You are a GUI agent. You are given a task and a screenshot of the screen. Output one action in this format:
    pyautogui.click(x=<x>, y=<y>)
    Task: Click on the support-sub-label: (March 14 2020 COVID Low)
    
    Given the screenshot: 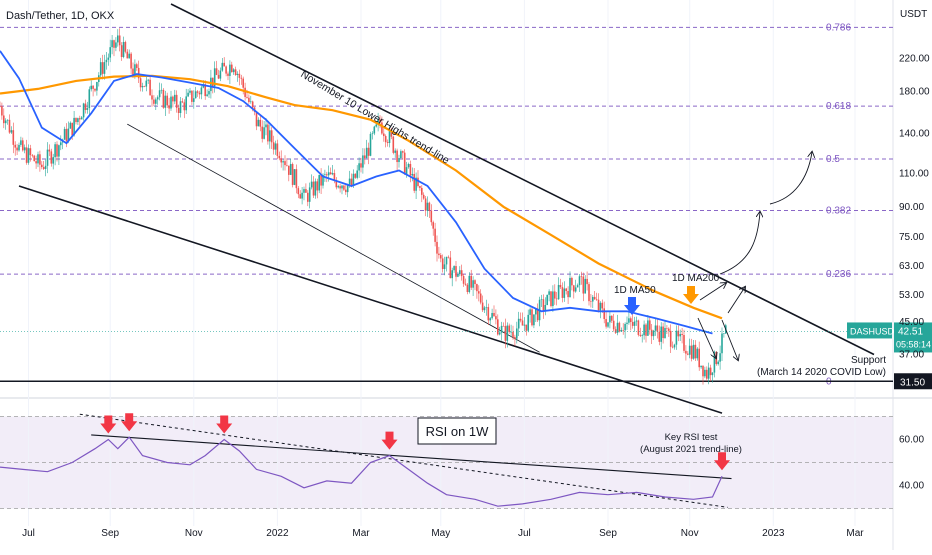 What is the action you would take?
    pyautogui.click(x=821, y=372)
    